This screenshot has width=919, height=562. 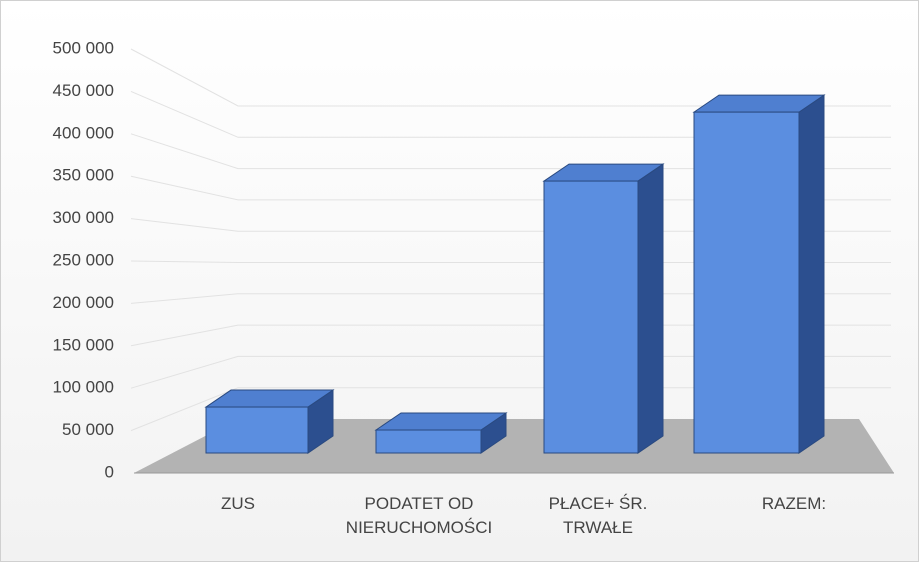 I want to click on y-tick-label: 450 000, so click(x=83, y=90).